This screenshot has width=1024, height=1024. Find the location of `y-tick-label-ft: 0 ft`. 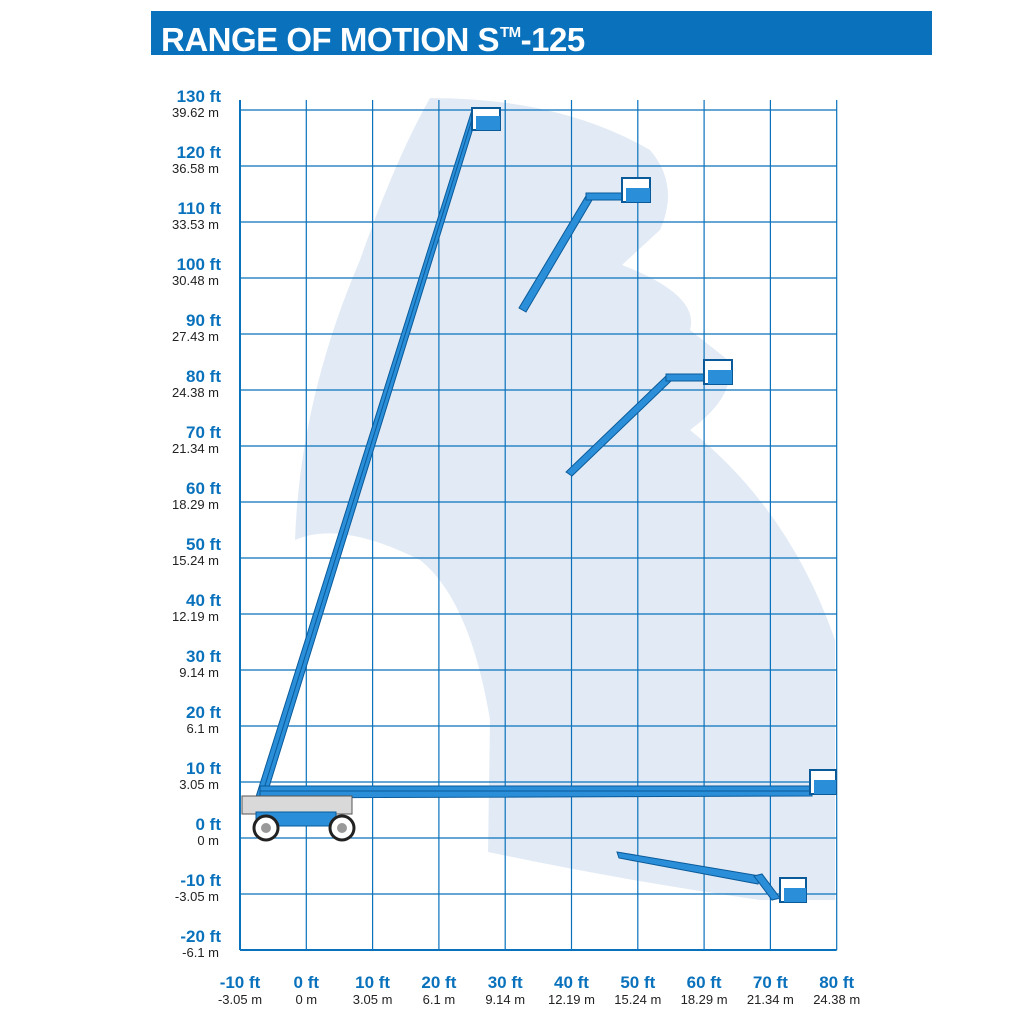

y-tick-label-ft: 0 ft is located at coordinates (209, 824).